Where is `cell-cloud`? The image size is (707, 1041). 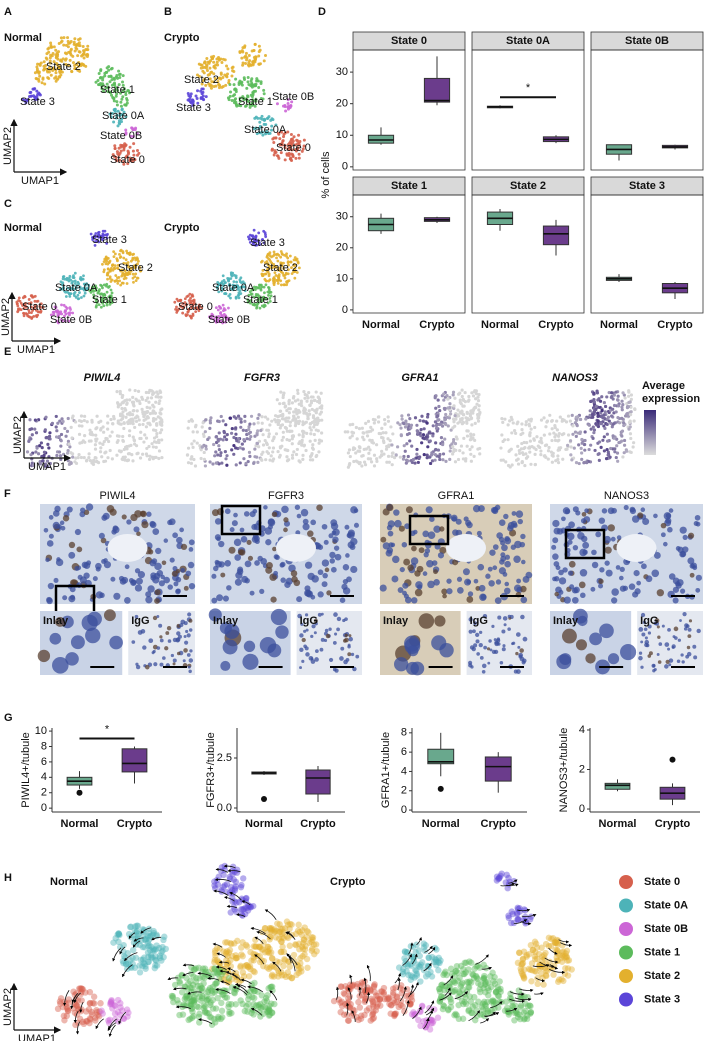 cell-cloud is located at coordinates (187, 945).